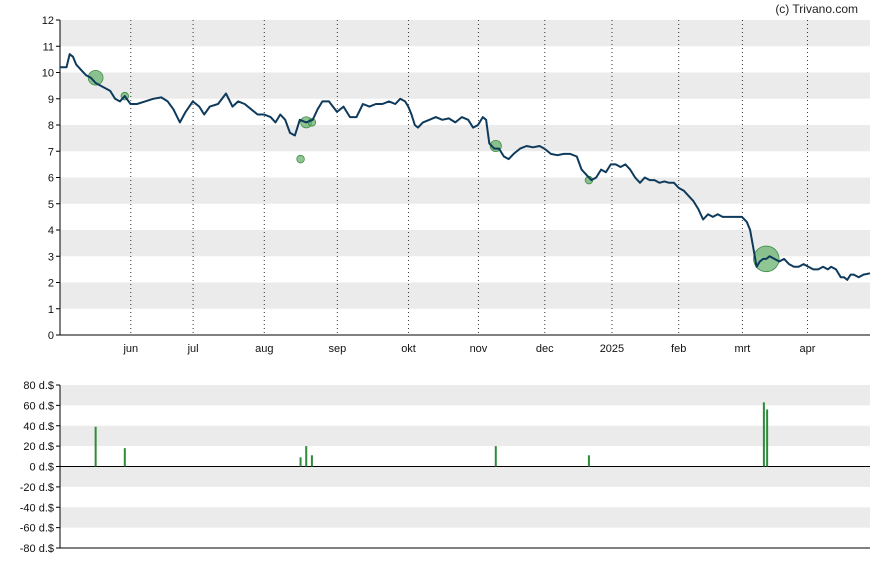 The image size is (888, 570). I want to click on volume-y-tick-label: 40 d.$, so click(38, 427).